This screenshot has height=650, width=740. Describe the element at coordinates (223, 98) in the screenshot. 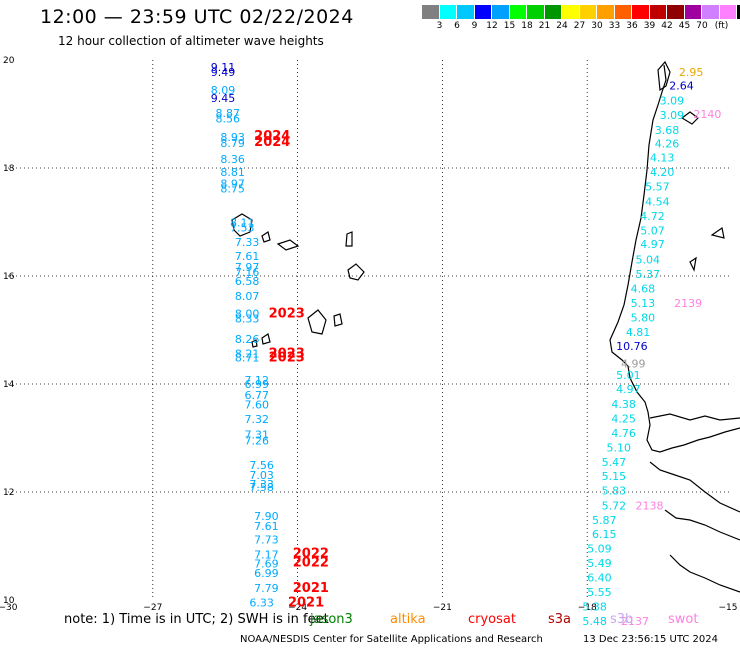

I see `wave-height-label: 9.45` at that location.